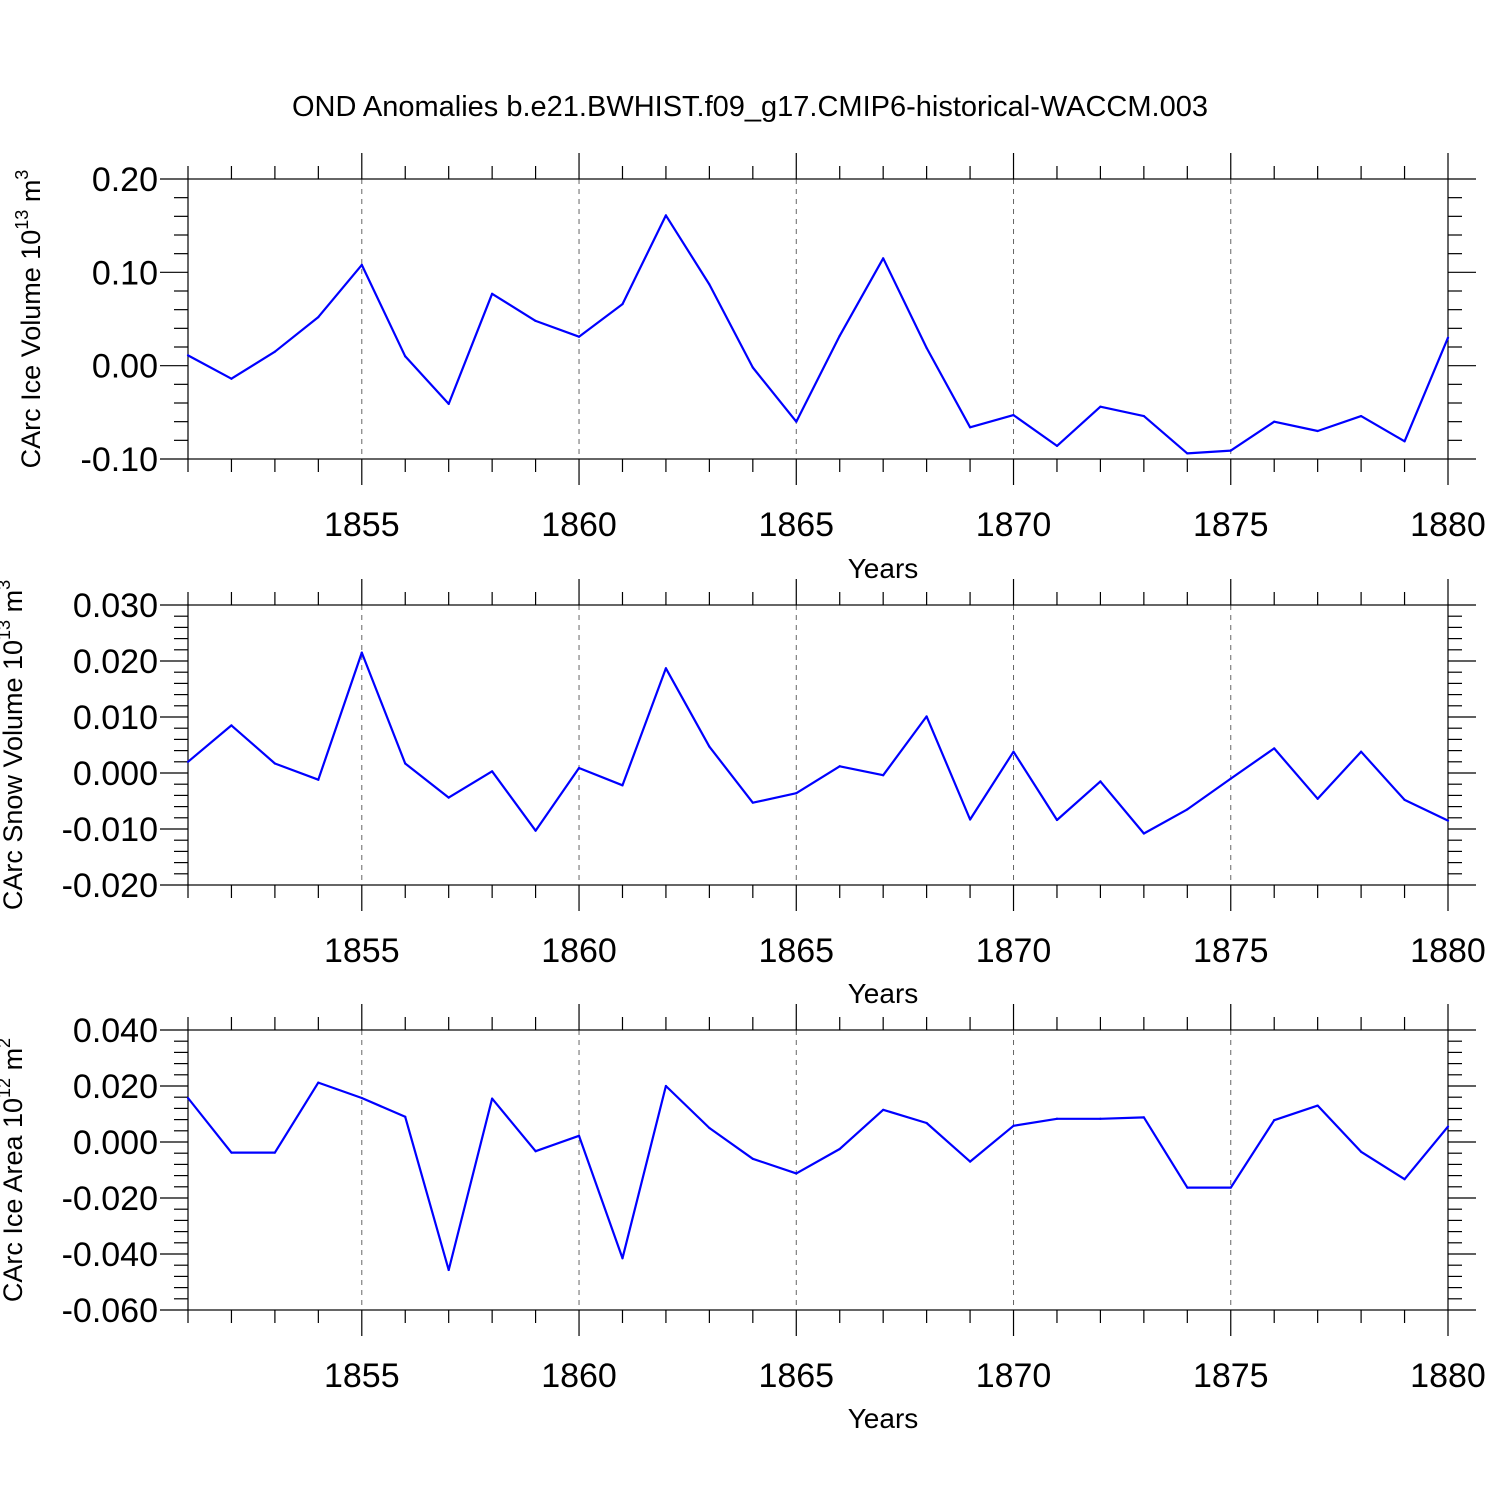 The image size is (1500, 1500). I want to click on y-tick-label: 0.040, so click(115, 1031).